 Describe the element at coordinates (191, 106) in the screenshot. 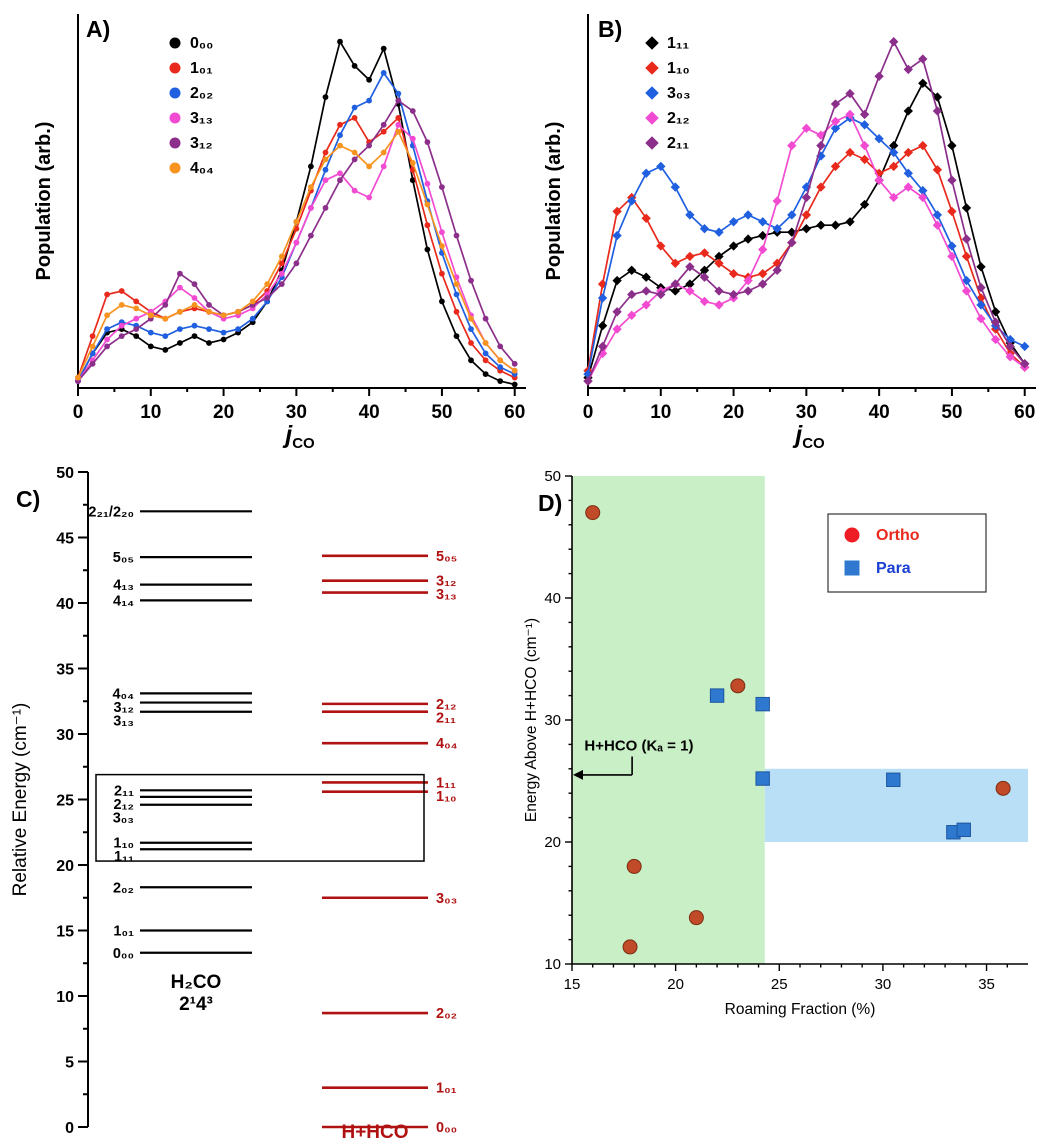

I see `legend: 0₀₀ 1₀₁ 2₀₂ 3₁₃ 3₁₂ 4₀₄` at that location.